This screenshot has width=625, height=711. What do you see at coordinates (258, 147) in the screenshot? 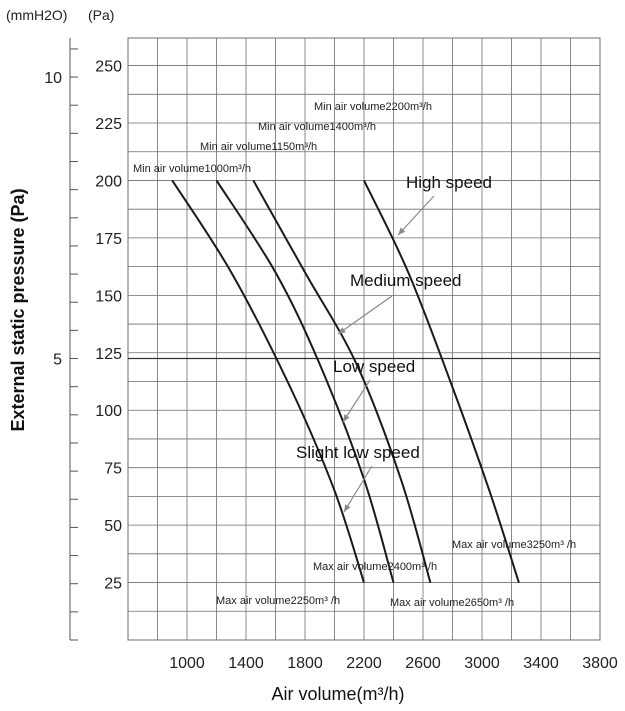
I see `min-air-volume-label: Min air volume1150m³/h` at bounding box center [258, 147].